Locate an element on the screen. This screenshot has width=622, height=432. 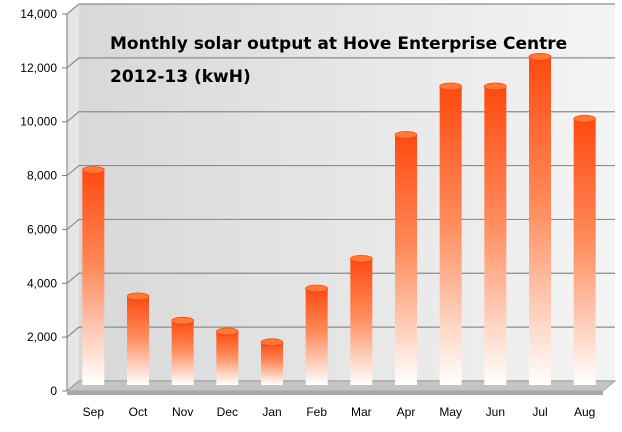
bar-mar is located at coordinates (361, 319).